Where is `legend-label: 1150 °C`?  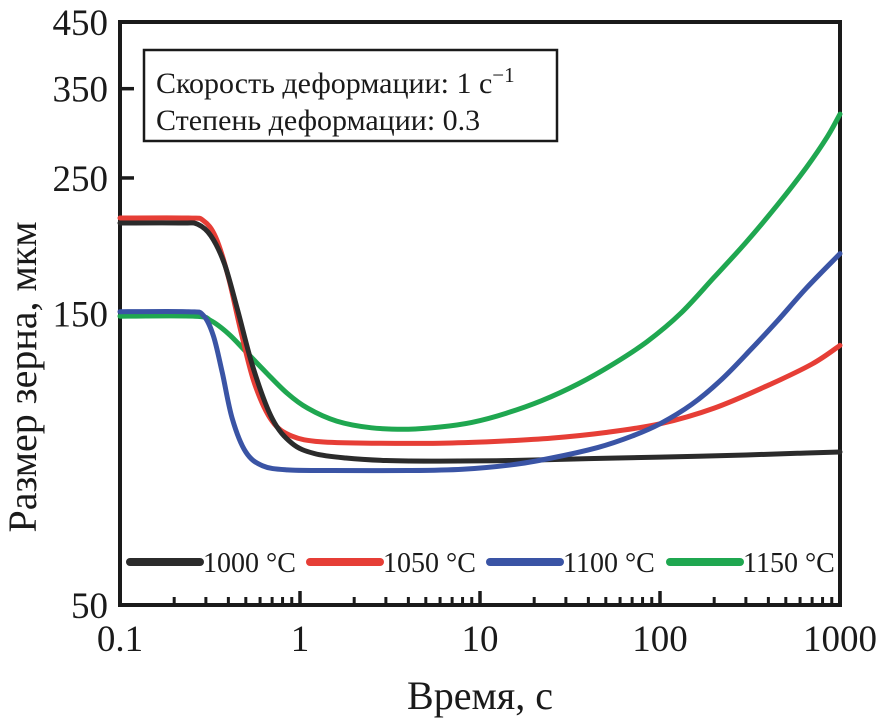 legend-label: 1150 °C is located at coordinates (789, 563).